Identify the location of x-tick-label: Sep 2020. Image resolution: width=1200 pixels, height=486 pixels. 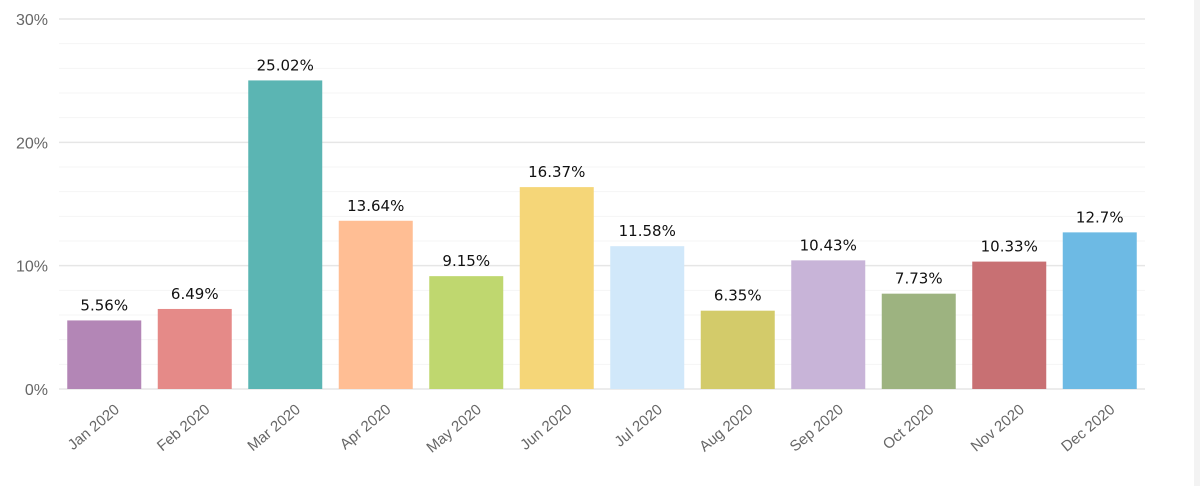
(817, 428).